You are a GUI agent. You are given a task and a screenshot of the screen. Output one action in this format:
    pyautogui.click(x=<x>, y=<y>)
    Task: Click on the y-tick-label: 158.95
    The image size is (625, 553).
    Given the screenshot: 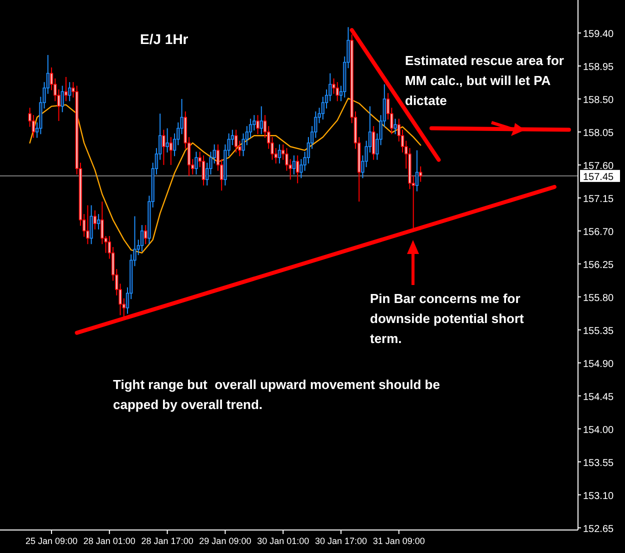 What is the action you would take?
    pyautogui.click(x=598, y=67)
    